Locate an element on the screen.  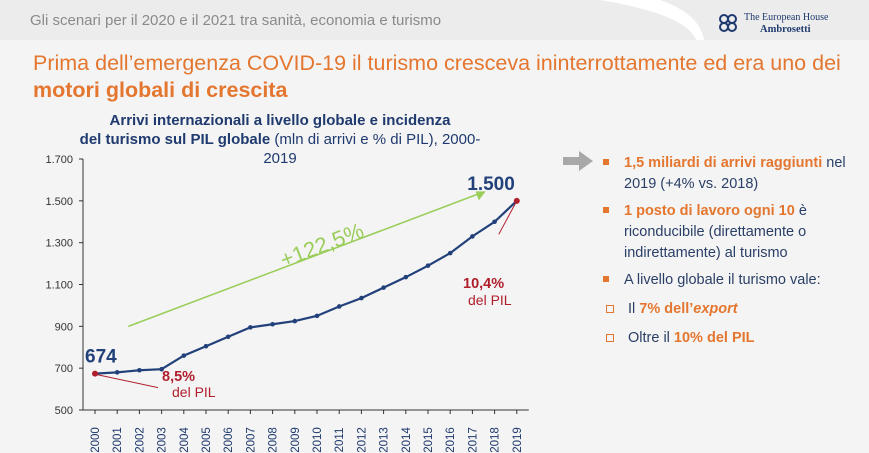
x-tick-label: 2010 is located at coordinates (318, 440).